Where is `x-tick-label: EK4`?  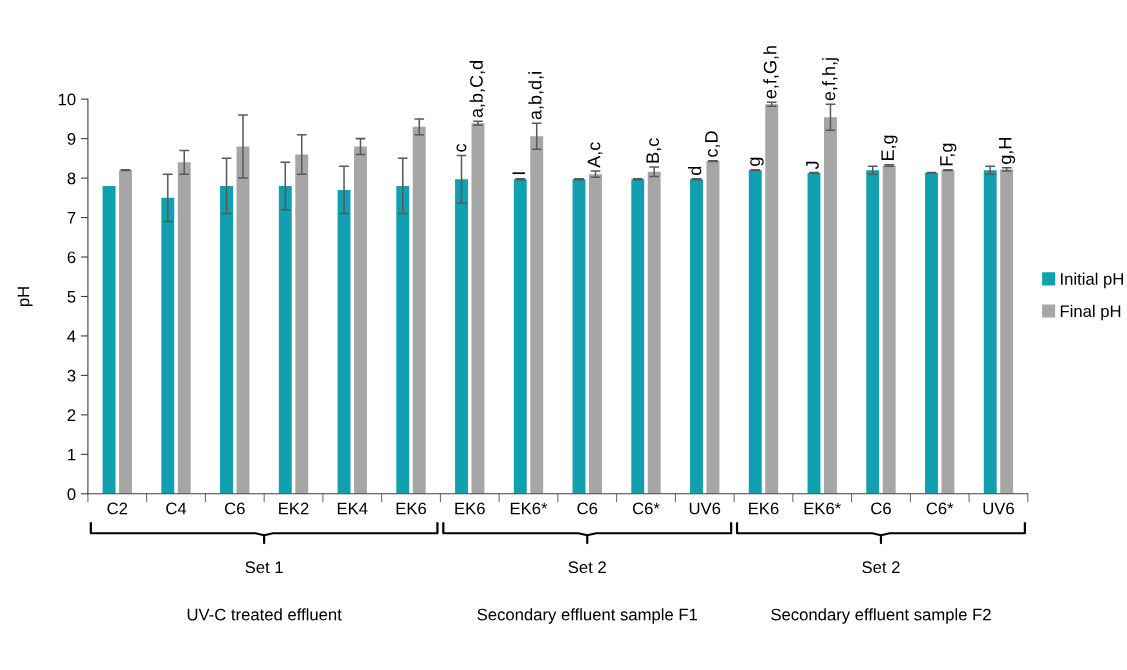 x-tick-label: EK4 is located at coordinates (352, 508).